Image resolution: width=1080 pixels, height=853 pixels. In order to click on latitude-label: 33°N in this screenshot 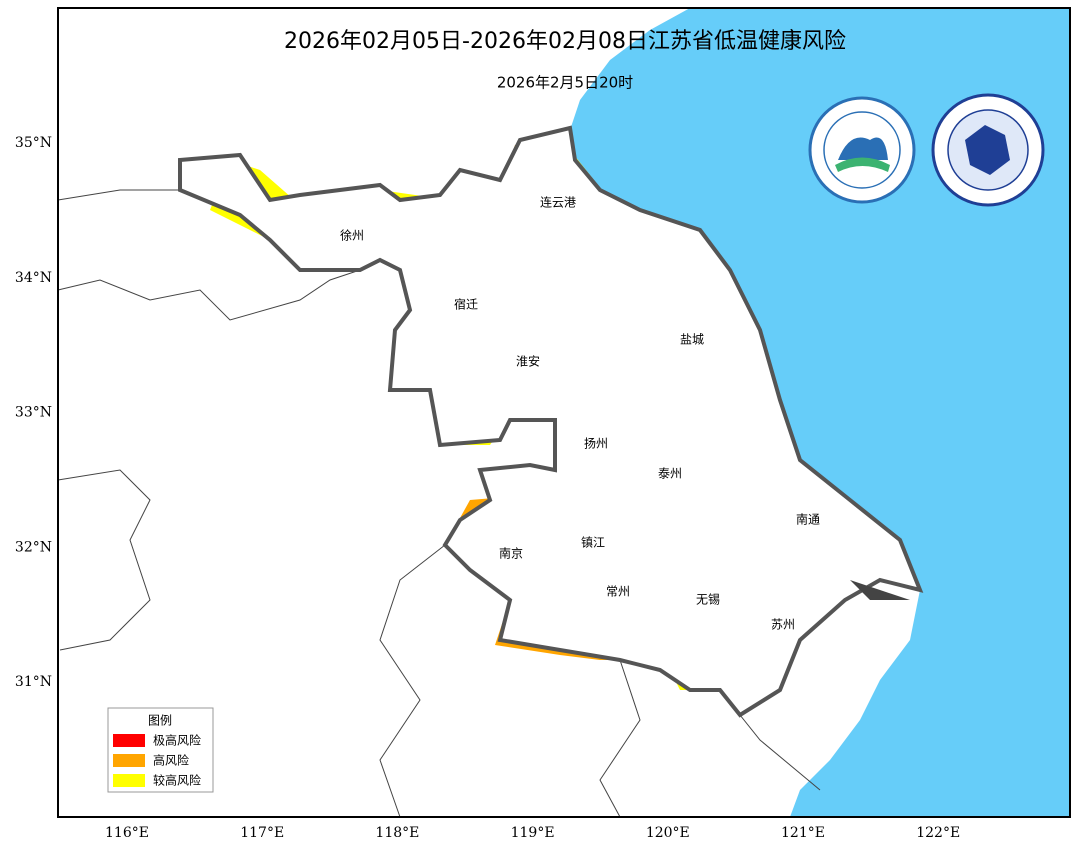, I will do `click(33, 413)`.